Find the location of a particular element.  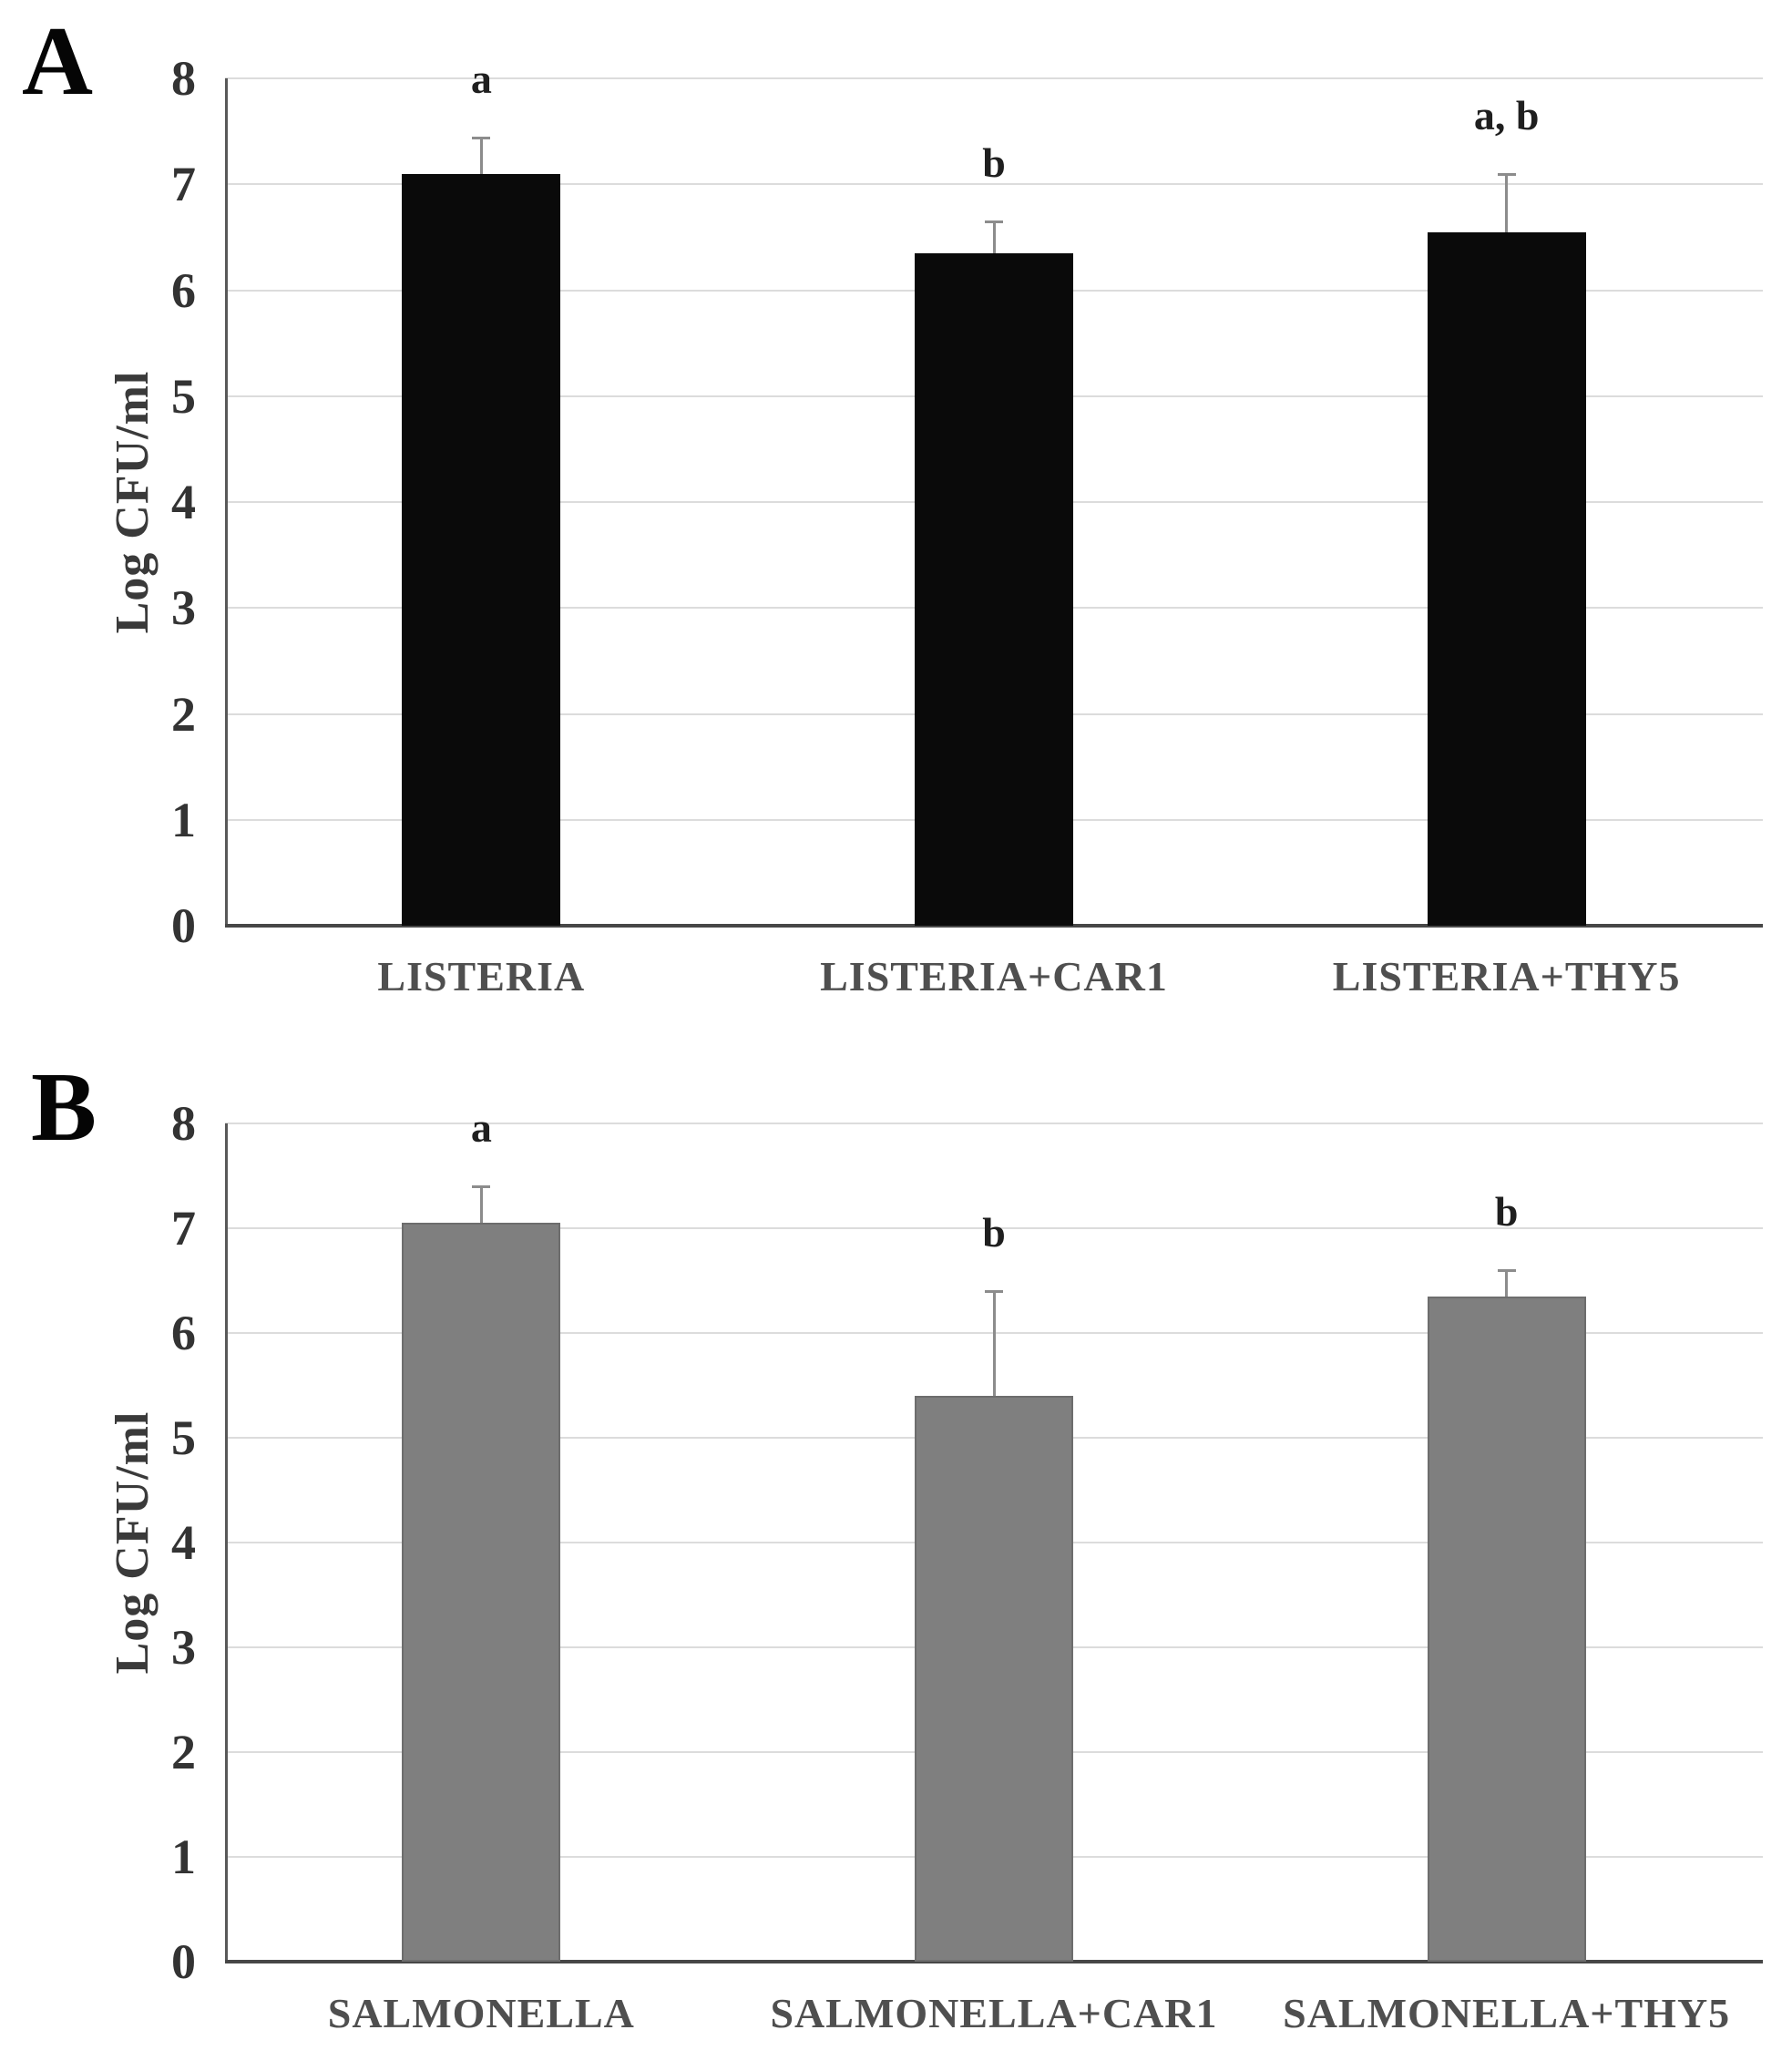

category-label: LISTERIA is located at coordinates (481, 976).